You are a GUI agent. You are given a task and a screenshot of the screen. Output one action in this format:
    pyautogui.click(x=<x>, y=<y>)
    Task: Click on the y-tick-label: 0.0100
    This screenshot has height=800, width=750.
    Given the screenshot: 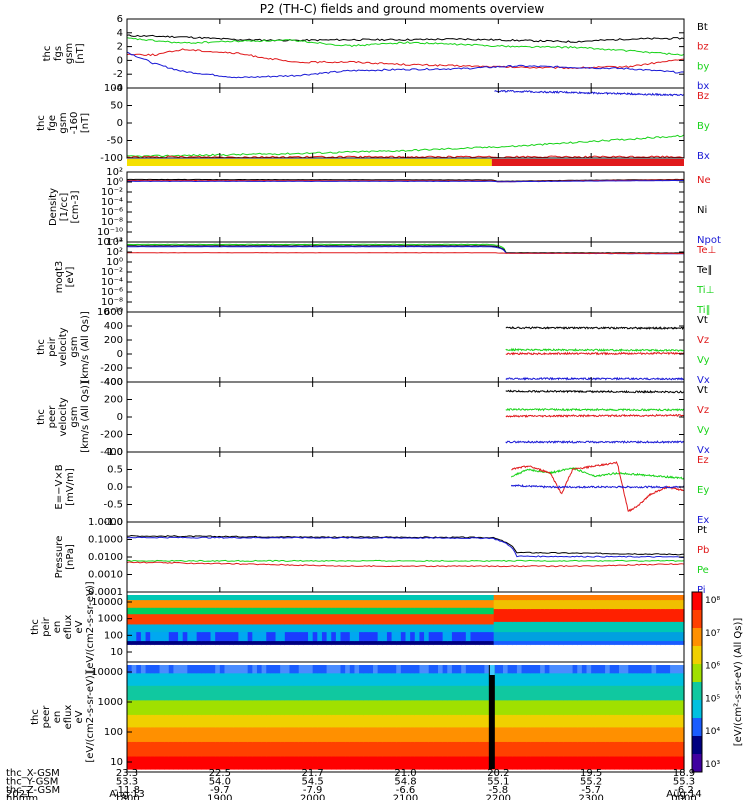 What is the action you would take?
    pyautogui.click(x=105, y=557)
    